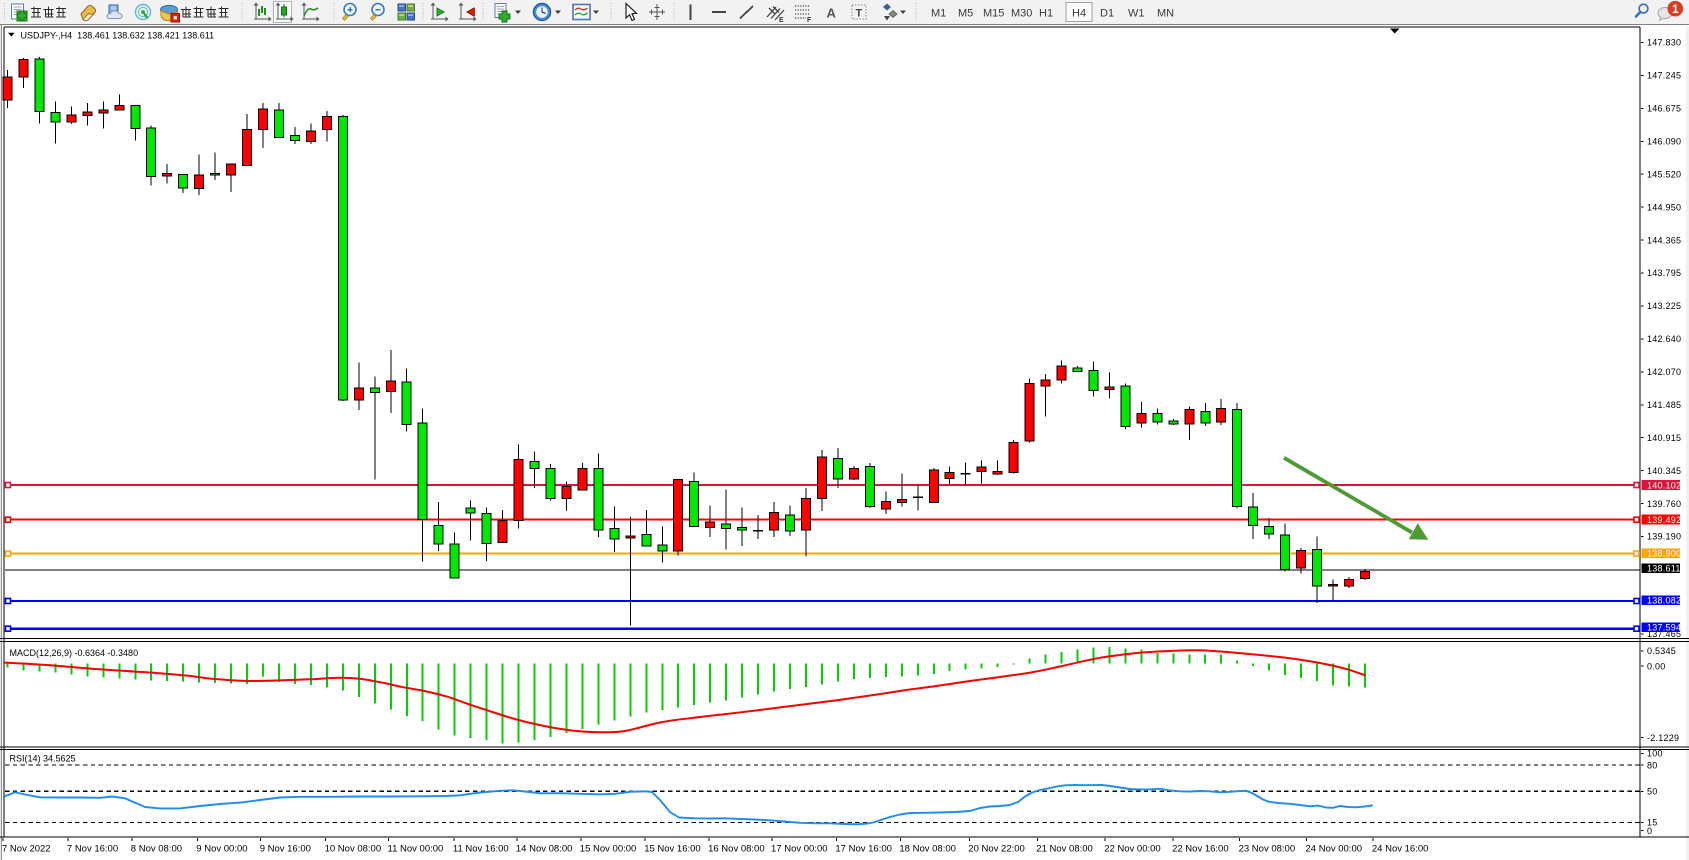 This screenshot has width=1689, height=860. I want to click on svg-text: 24 Nov 00:00, so click(1334, 849).